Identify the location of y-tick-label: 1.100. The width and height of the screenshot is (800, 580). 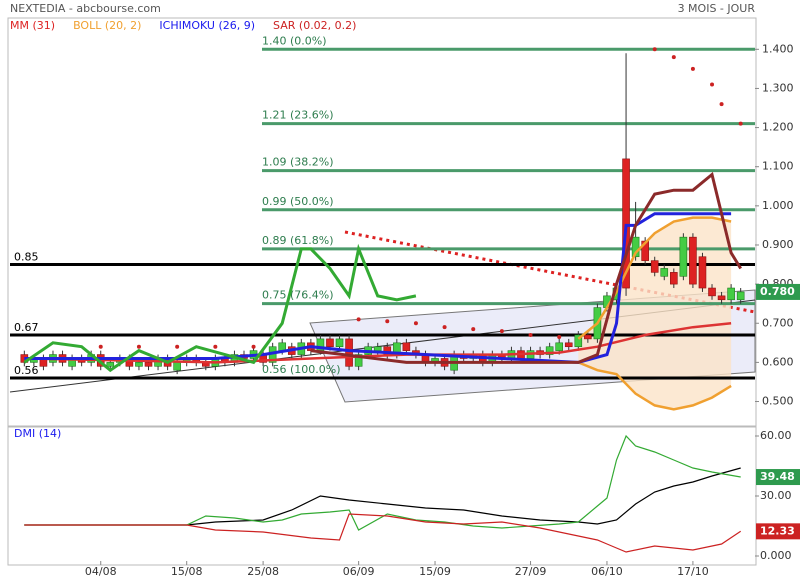
(778, 166).